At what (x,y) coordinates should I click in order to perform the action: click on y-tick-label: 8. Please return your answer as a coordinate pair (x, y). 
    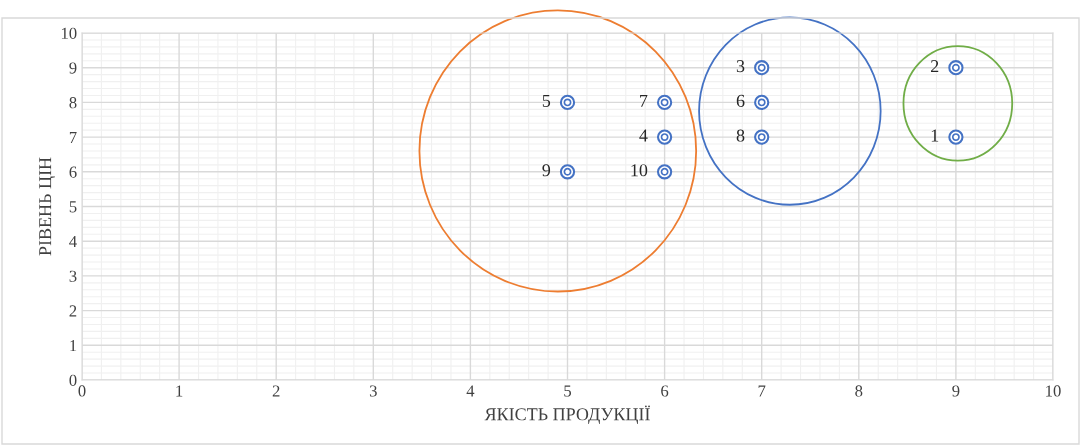
    Looking at the image, I should click on (73, 103).